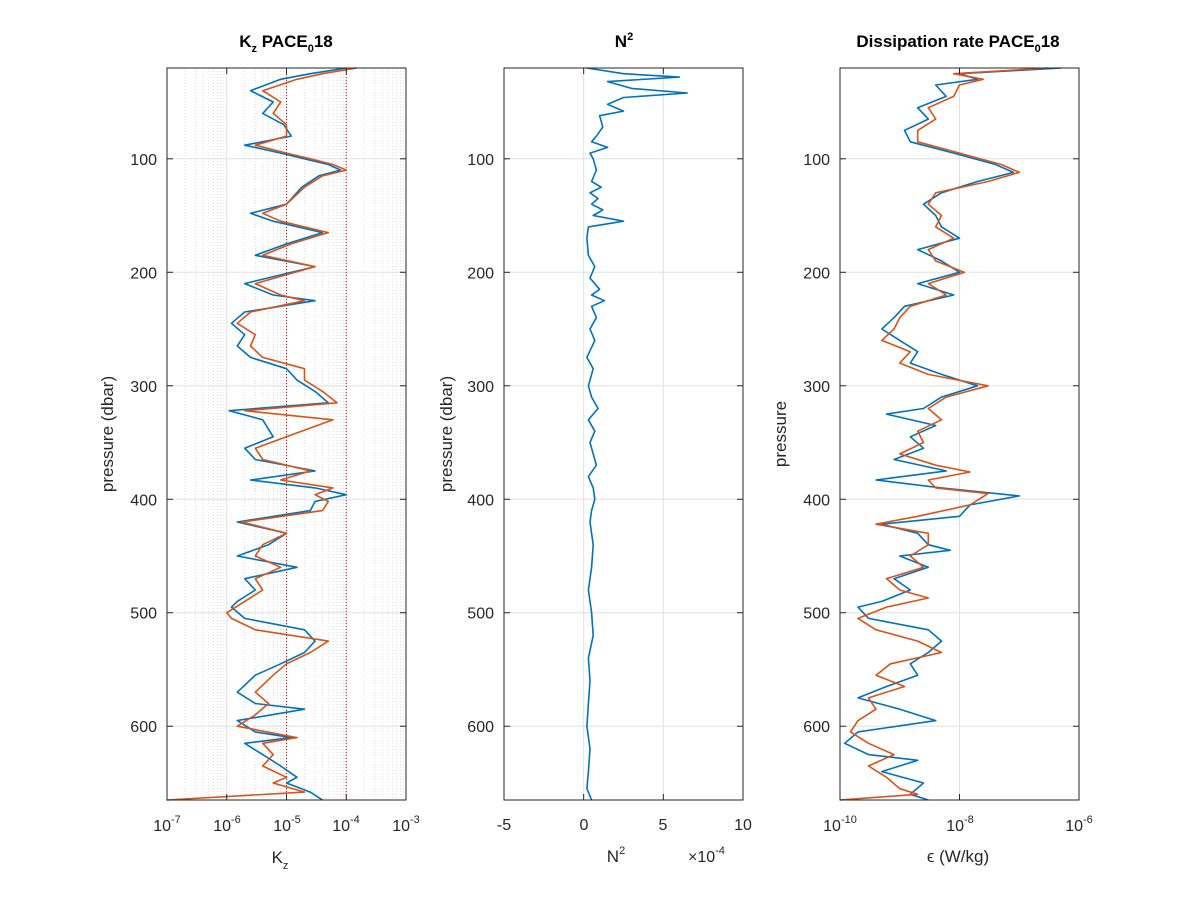 The image size is (1200, 900). What do you see at coordinates (743, 825) in the screenshot?
I see `x-tick-label: 10` at bounding box center [743, 825].